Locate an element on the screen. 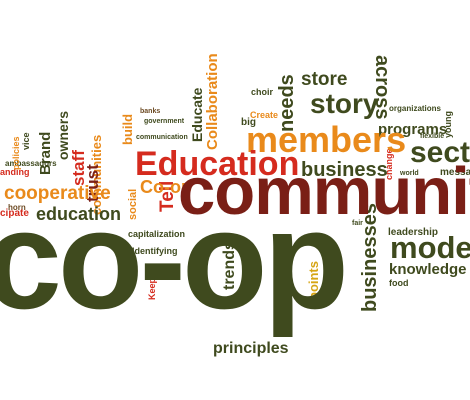 This screenshot has height=400, width=470. cloud-word-vice: vice is located at coordinates (26, 141).